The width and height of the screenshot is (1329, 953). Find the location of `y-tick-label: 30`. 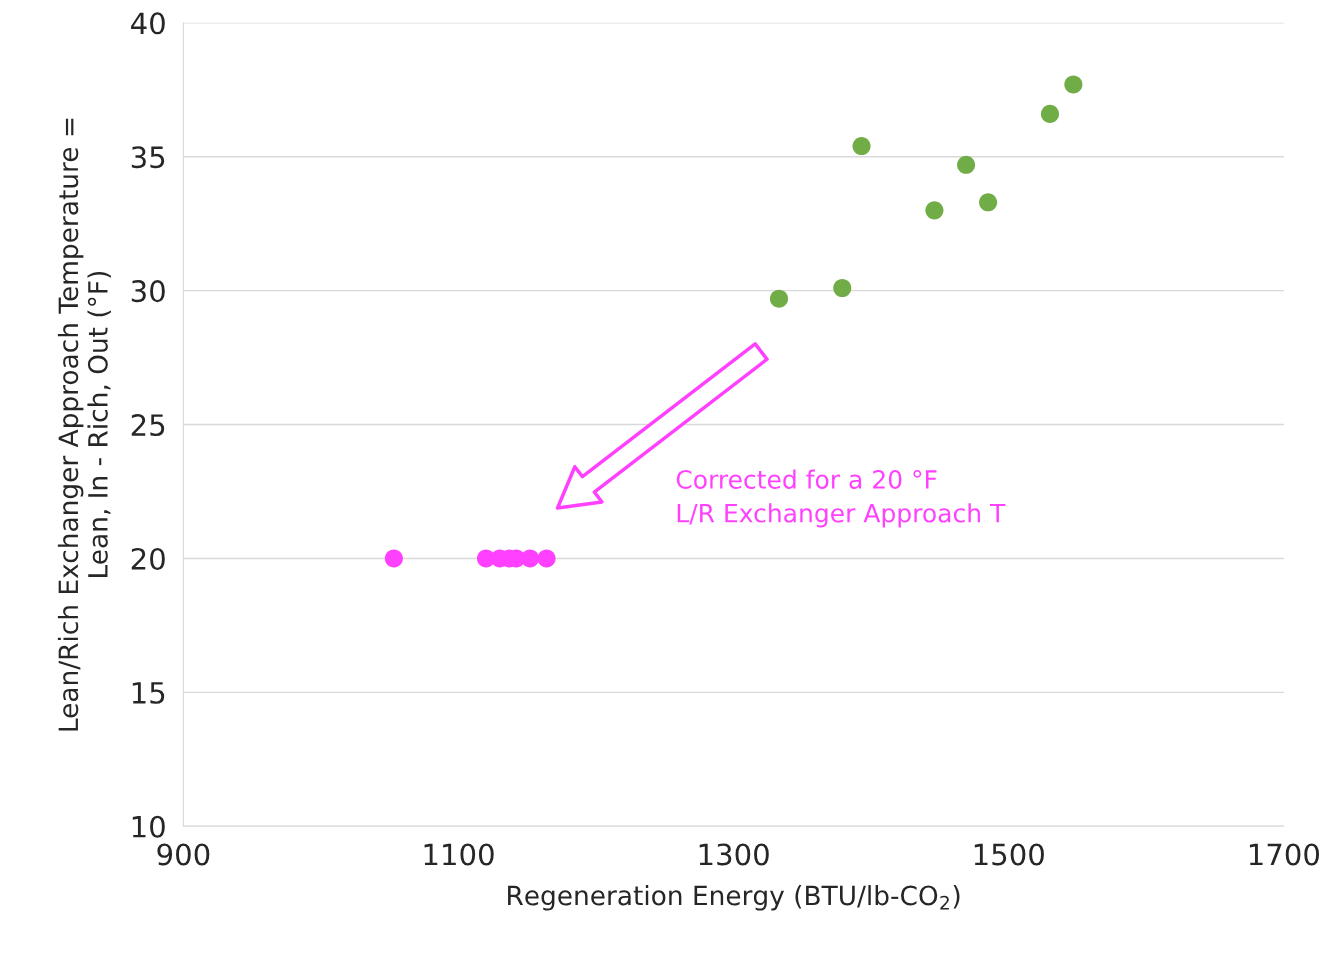

y-tick-label: 30 is located at coordinates (148, 291).